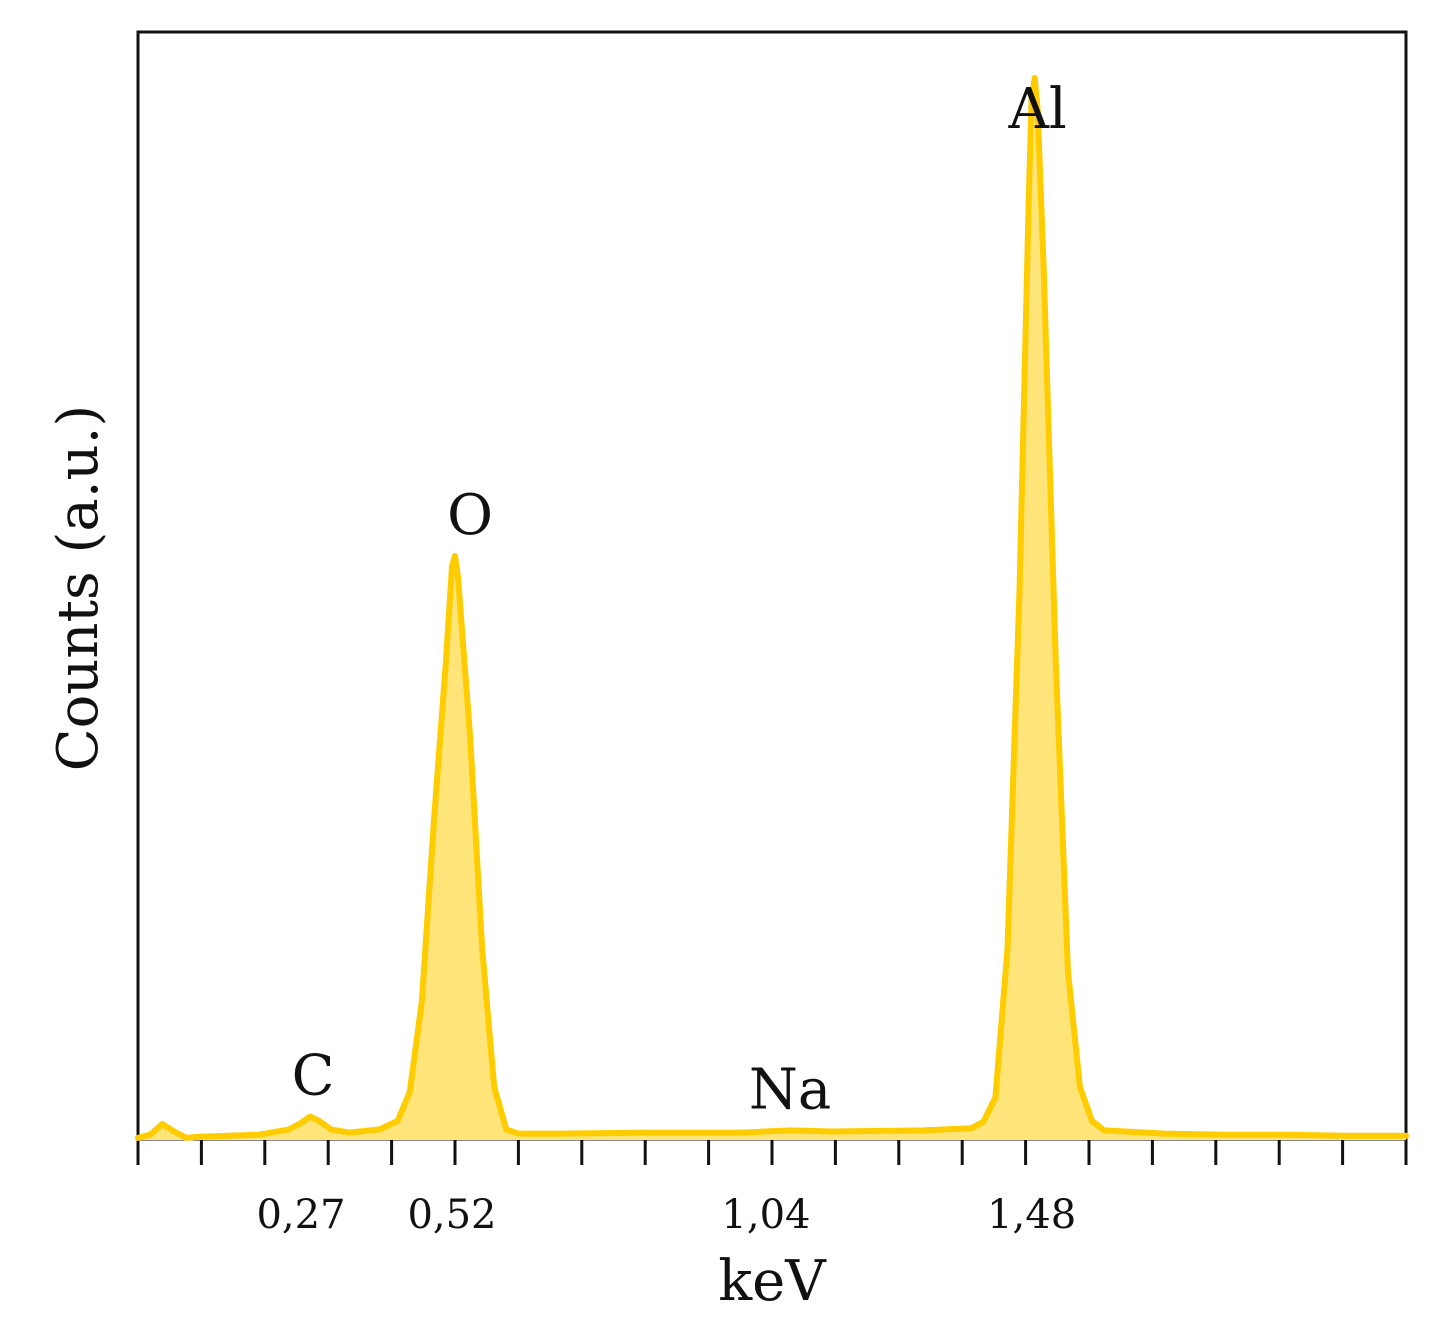 The height and width of the screenshot is (1340, 1454). Describe the element at coordinates (772, 1281) in the screenshot. I see `x-axis-title: keV` at that location.